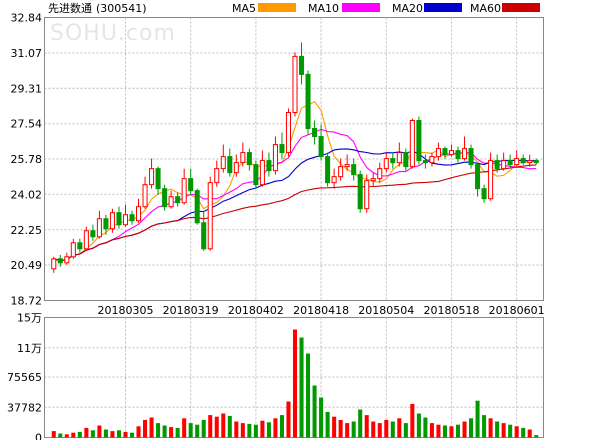 The height and width of the screenshot is (440, 600). I want to click on price-tick-label: 24.02, so click(27, 194).